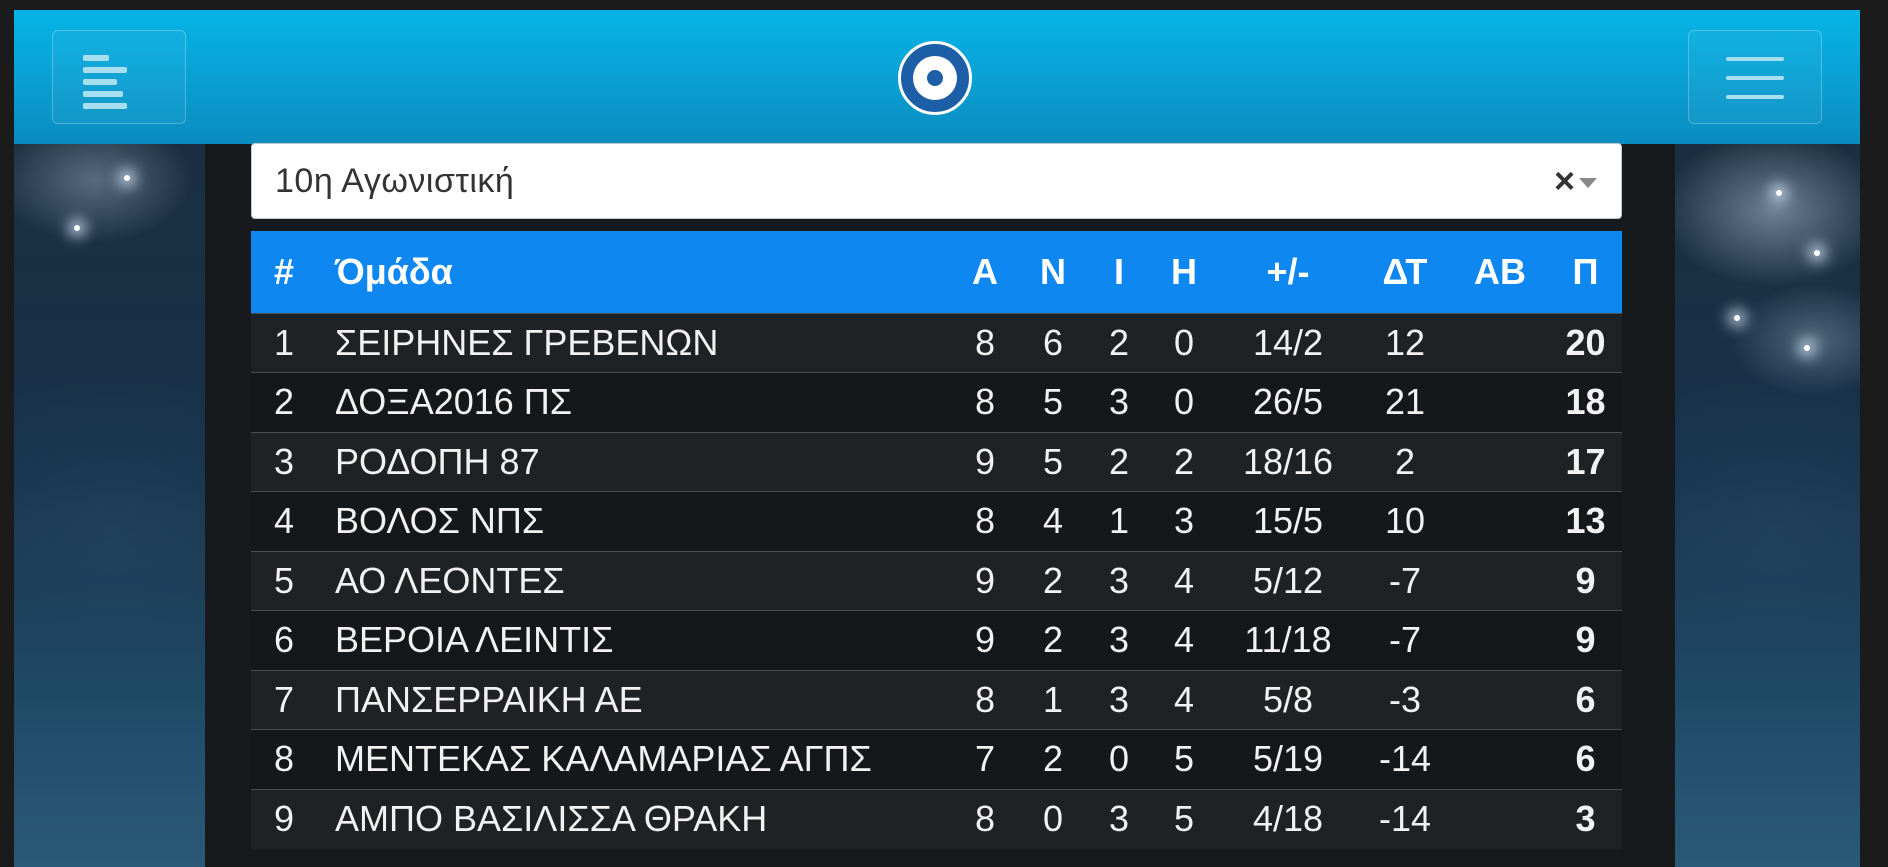 Image resolution: width=1888 pixels, height=867 pixels. What do you see at coordinates (1119, 759) in the screenshot?
I see `cell-draws: 0` at bounding box center [1119, 759].